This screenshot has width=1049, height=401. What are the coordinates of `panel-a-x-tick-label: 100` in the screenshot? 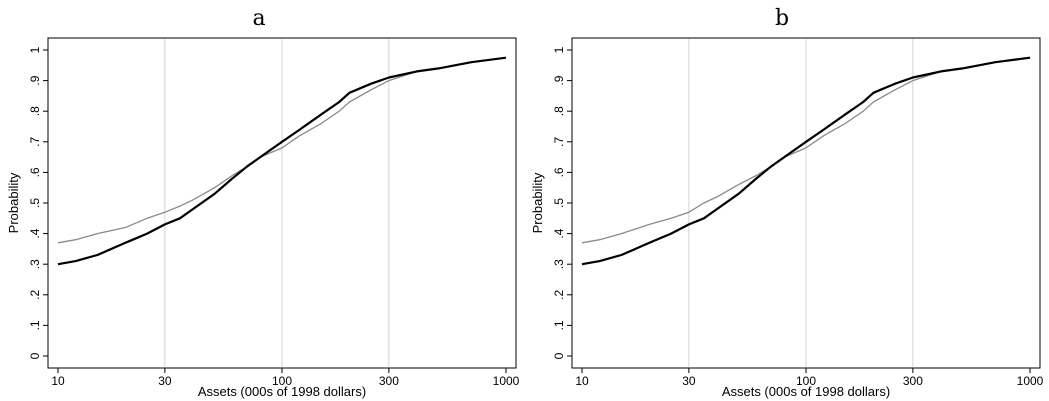 It's located at (282, 381).